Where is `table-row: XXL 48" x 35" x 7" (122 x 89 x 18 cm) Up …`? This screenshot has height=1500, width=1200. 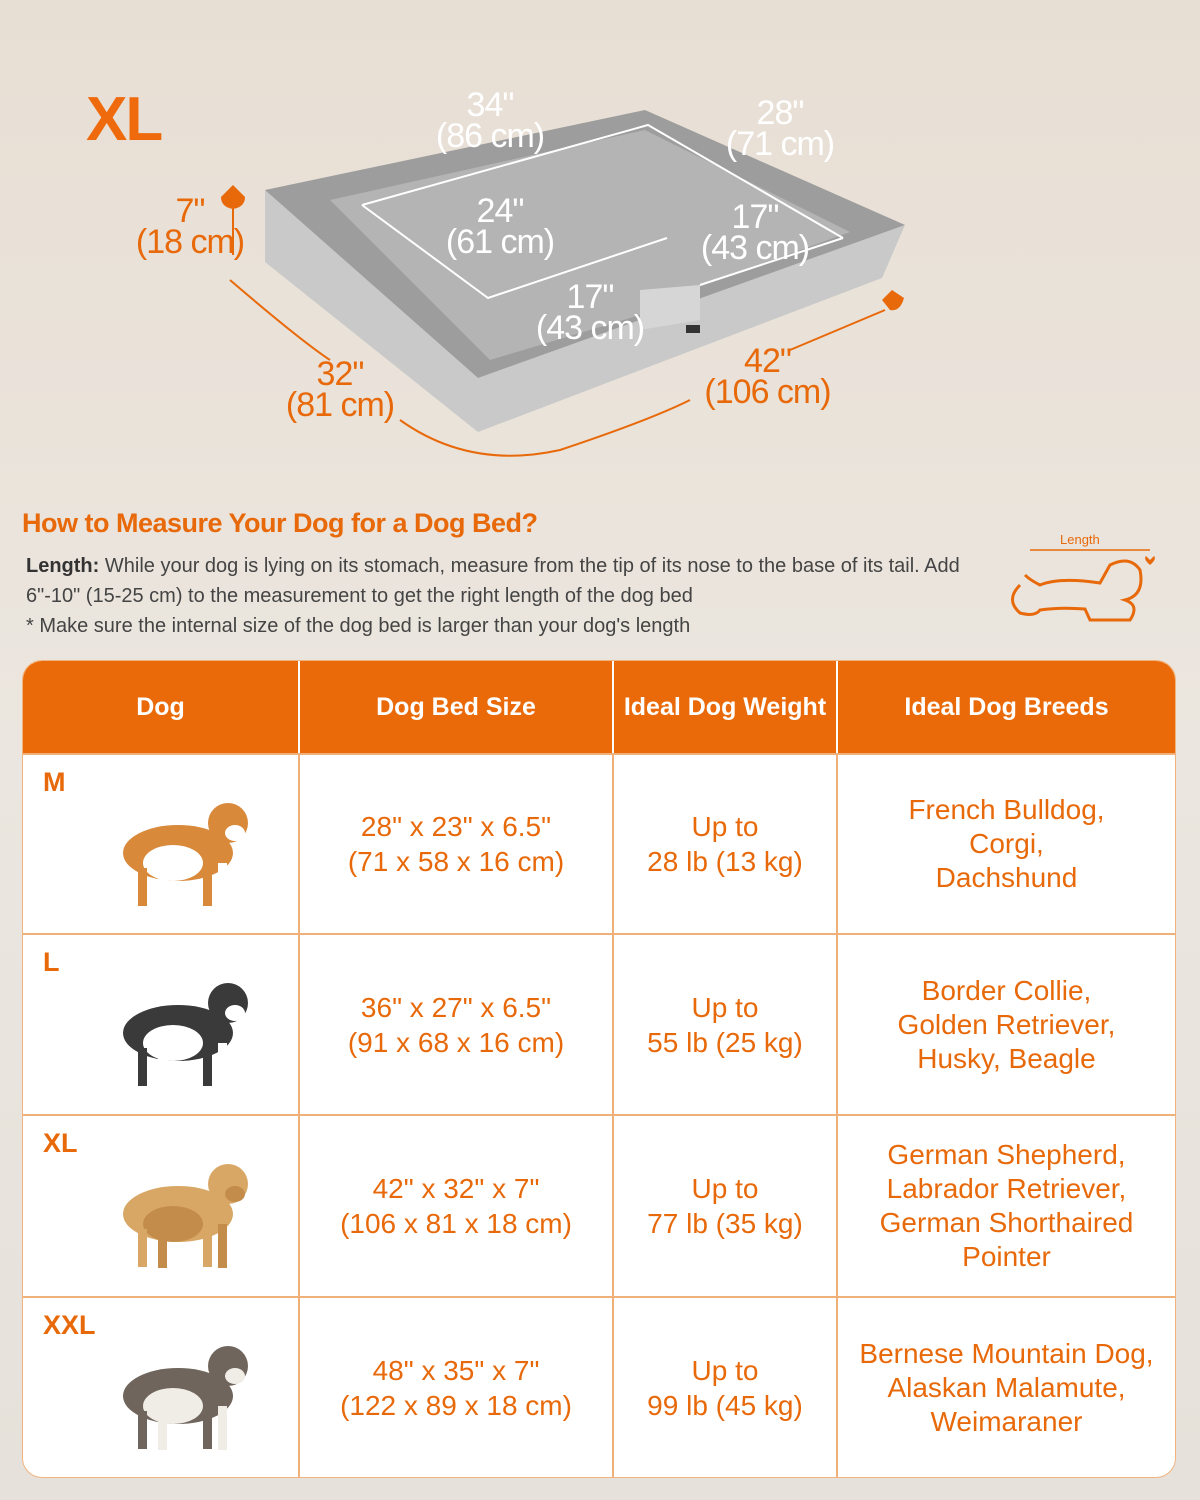 table-row: XXL 48" x 35" x 7" (122 x 89 x 18 cm) Up … is located at coordinates (599, 1386).